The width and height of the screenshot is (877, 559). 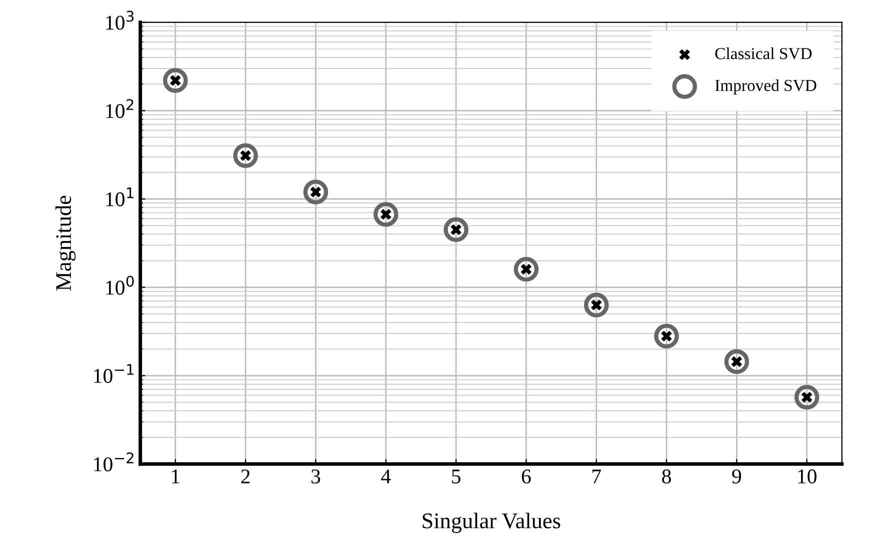 I want to click on y-tick-label: 10$^{2}$, so click(x=120, y=108).